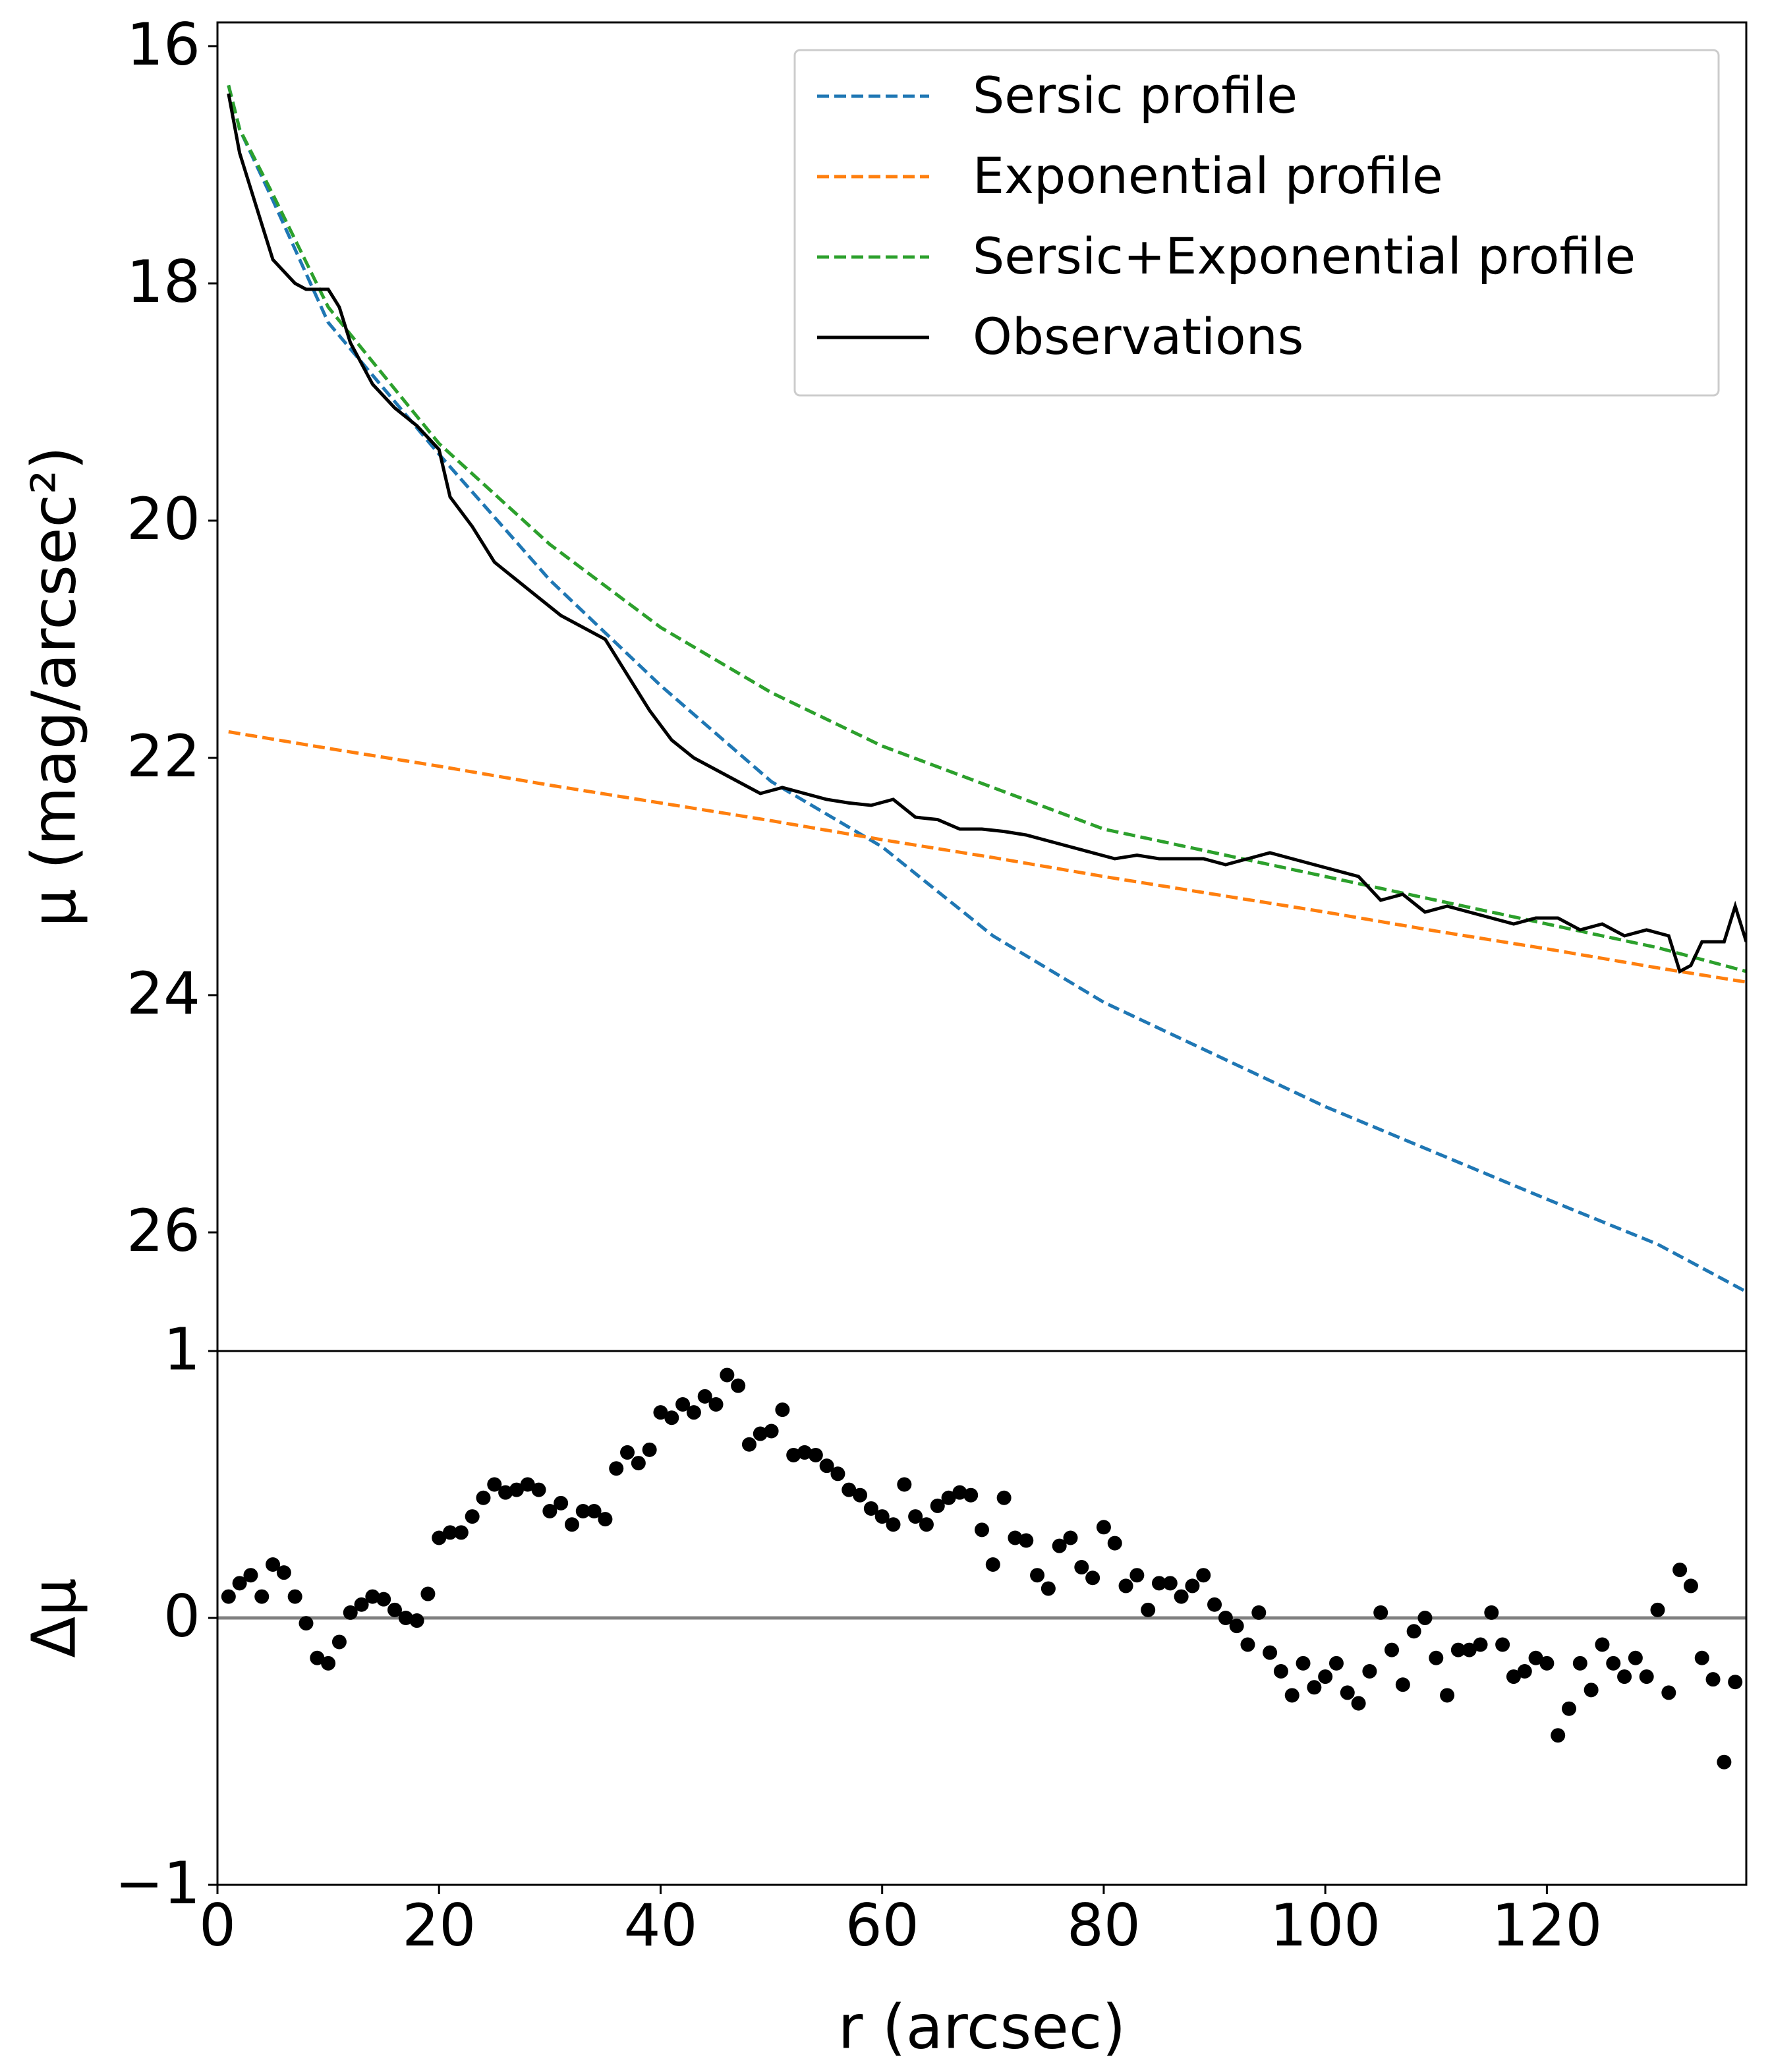  Describe the element at coordinates (1256, 223) in the screenshot. I see `legend-box` at that location.